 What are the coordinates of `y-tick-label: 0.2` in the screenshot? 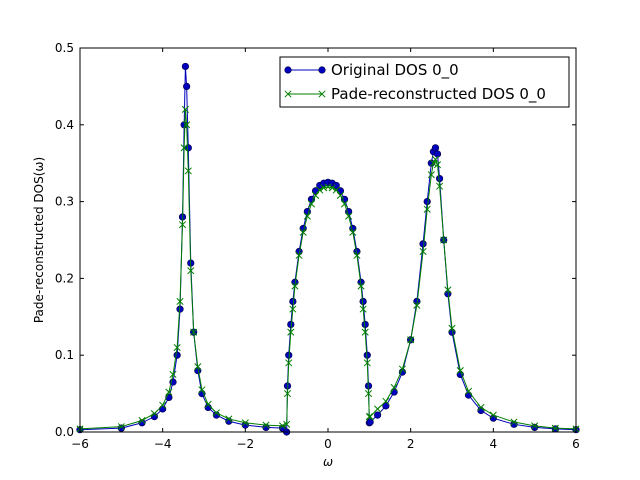 It's located at (64, 278).